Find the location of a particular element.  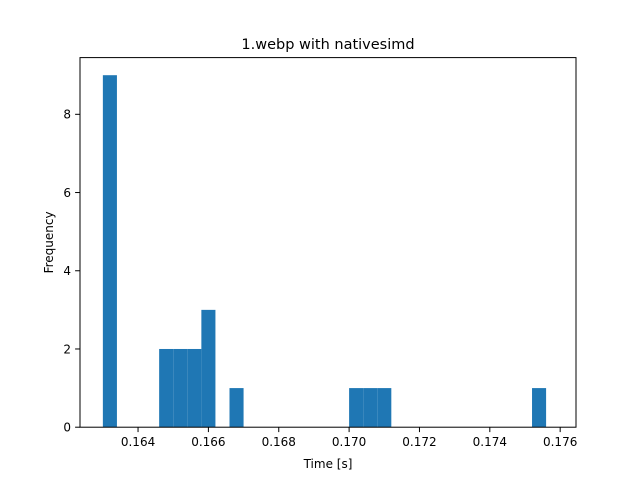

x-tick-label: 0.170 is located at coordinates (349, 442).